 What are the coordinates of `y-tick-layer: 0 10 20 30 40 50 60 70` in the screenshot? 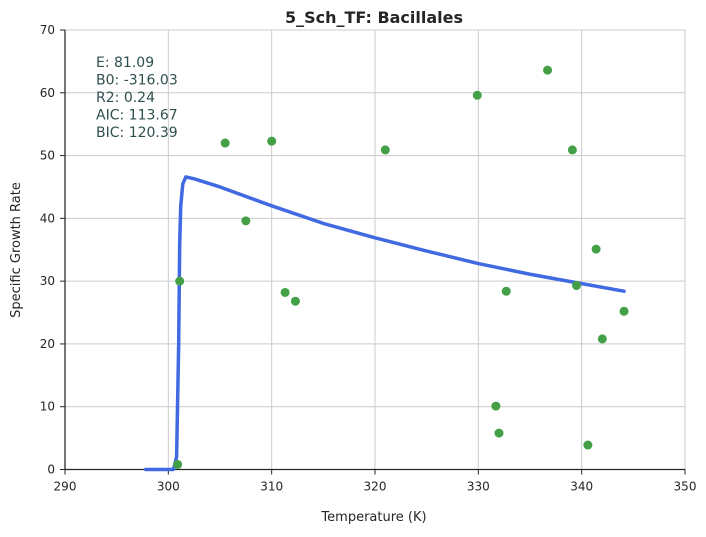 It's located at (52, 250).